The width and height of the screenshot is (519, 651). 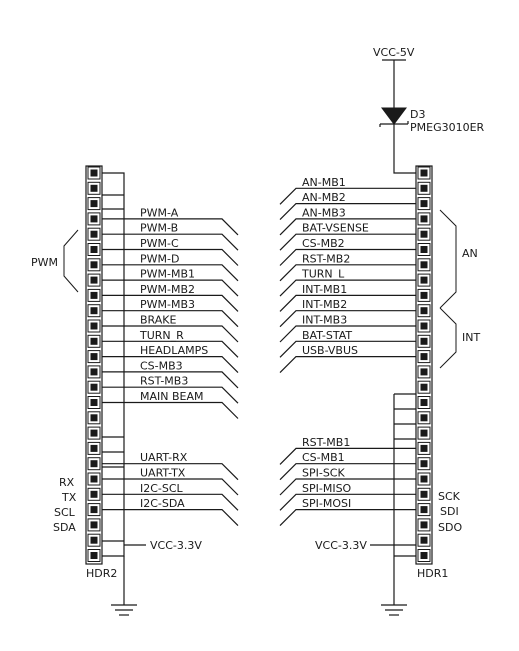 What do you see at coordinates (174, 350) in the screenshot?
I see `net-label-headlamps: HEADLAMPS` at bounding box center [174, 350].